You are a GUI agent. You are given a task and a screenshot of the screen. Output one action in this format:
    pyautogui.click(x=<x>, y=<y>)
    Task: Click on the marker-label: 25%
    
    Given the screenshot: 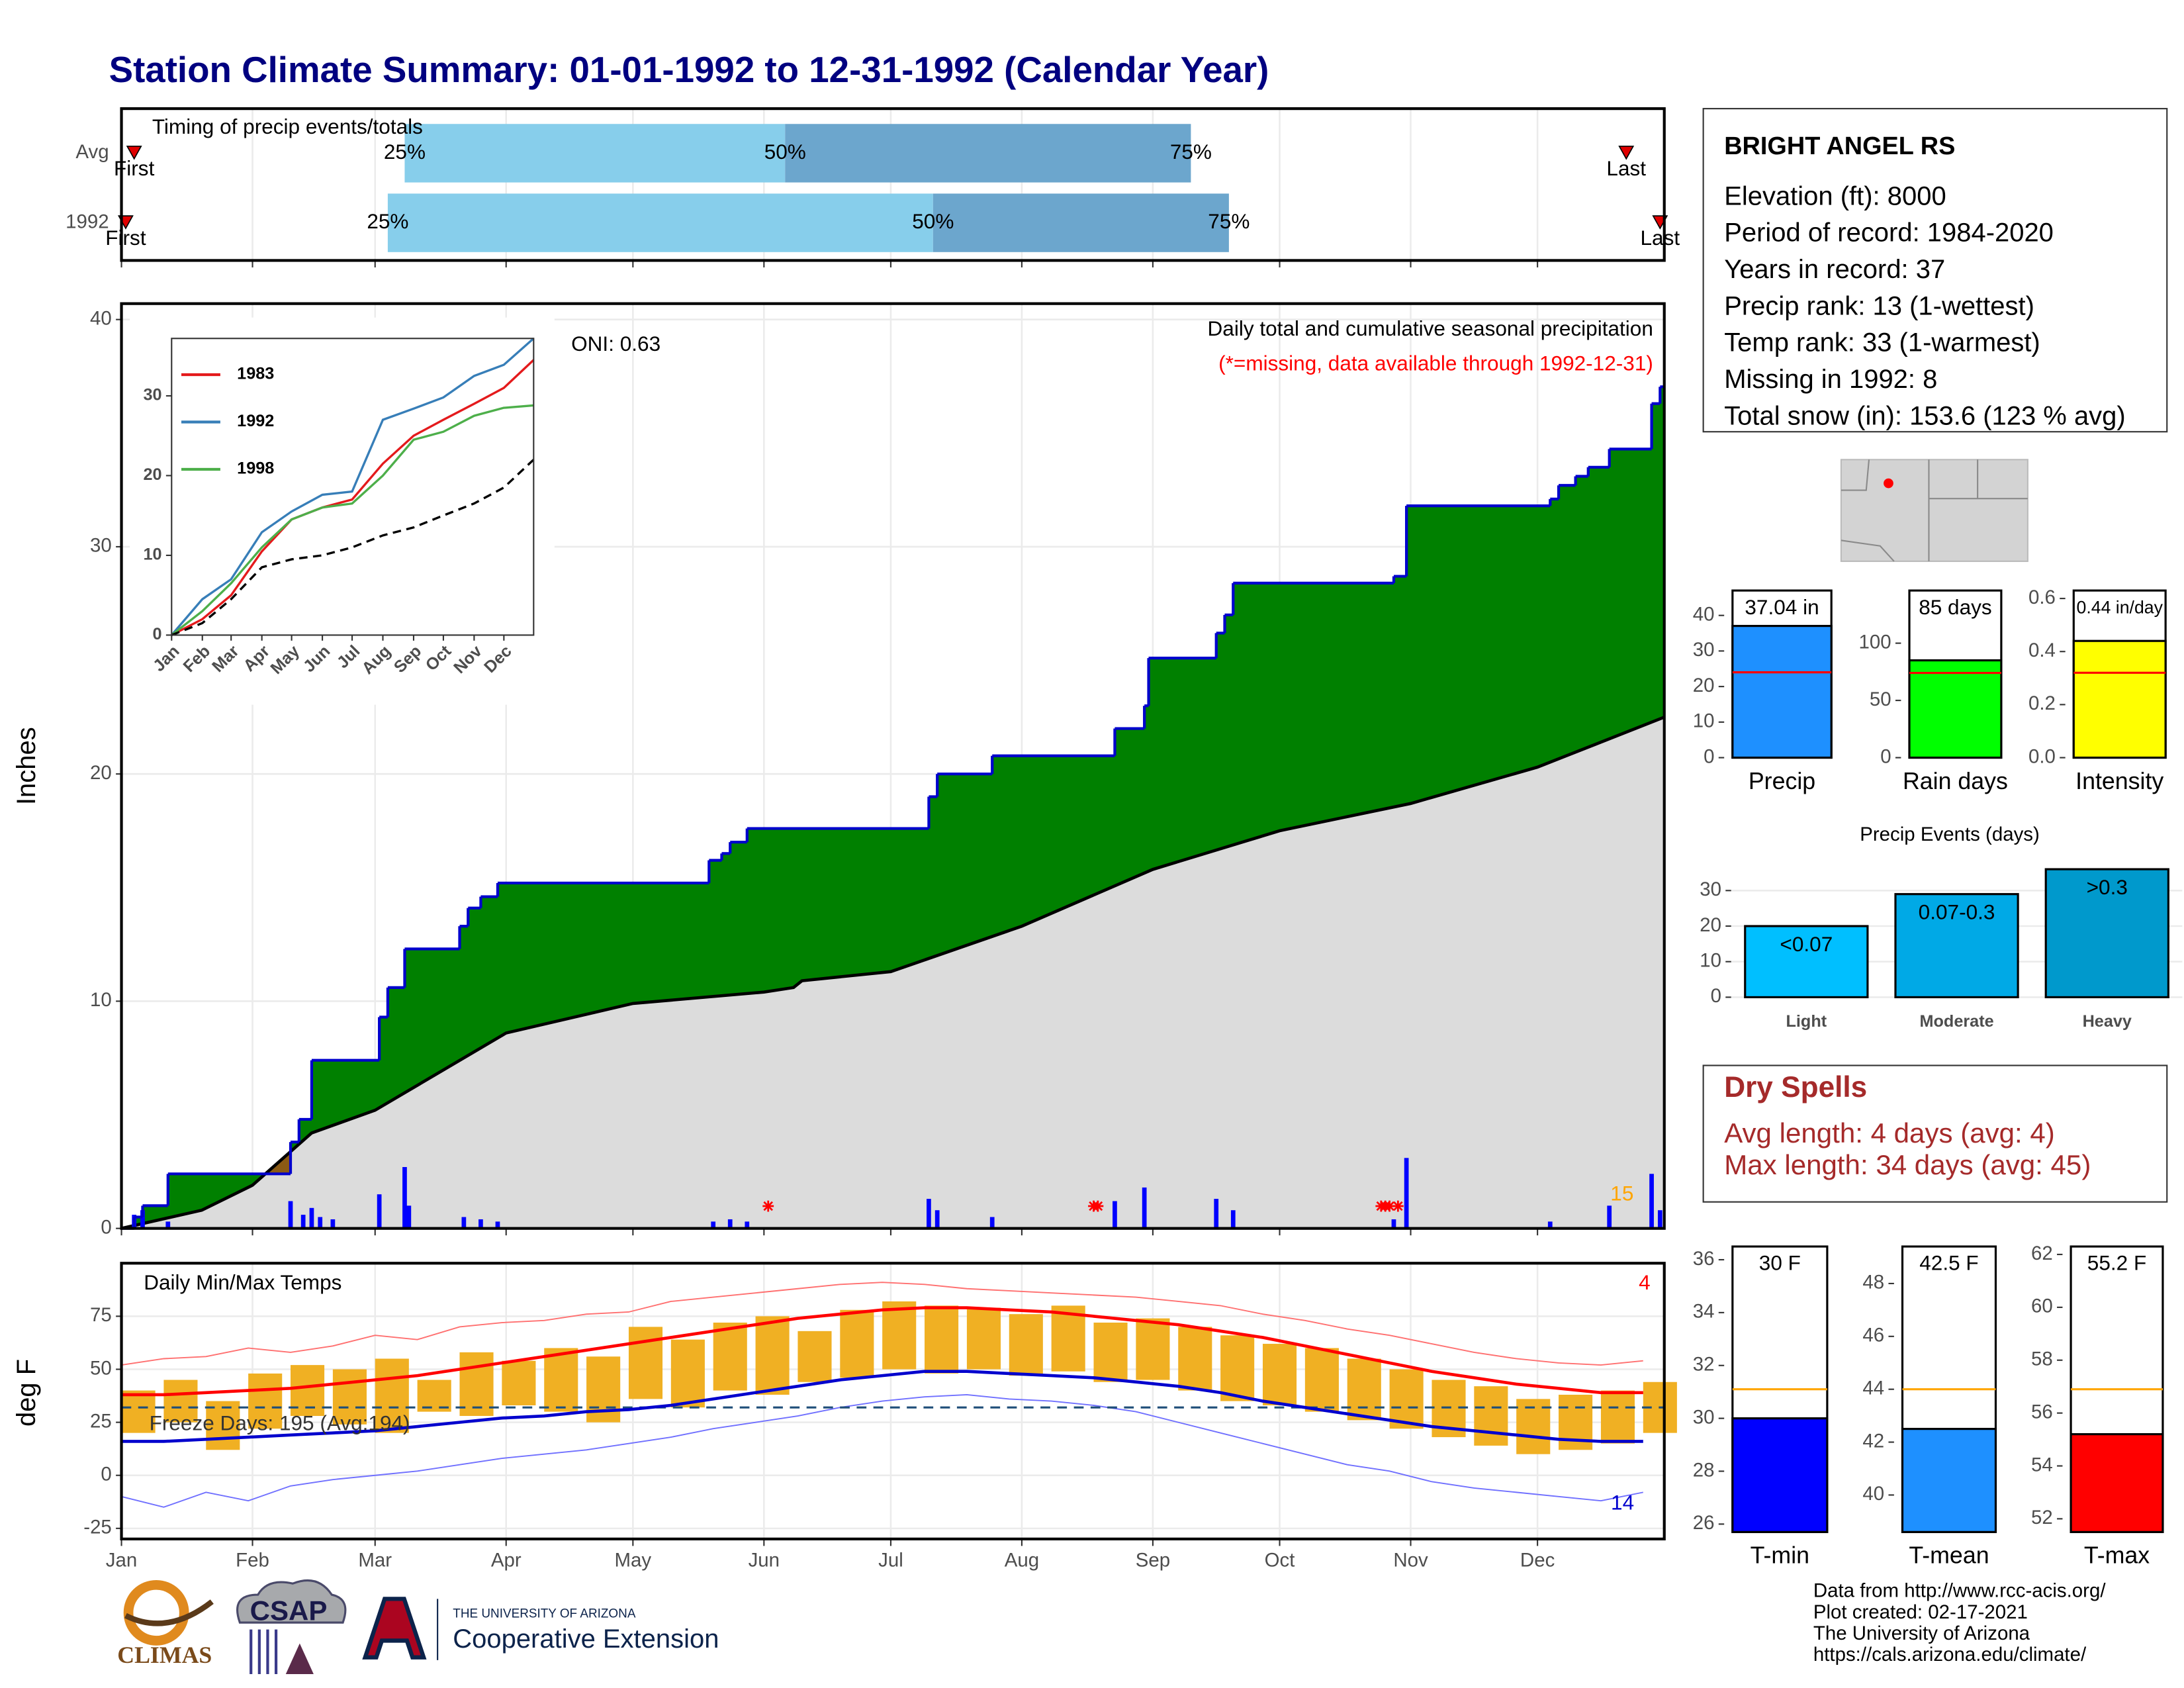 What is the action you would take?
    pyautogui.click(x=405, y=152)
    